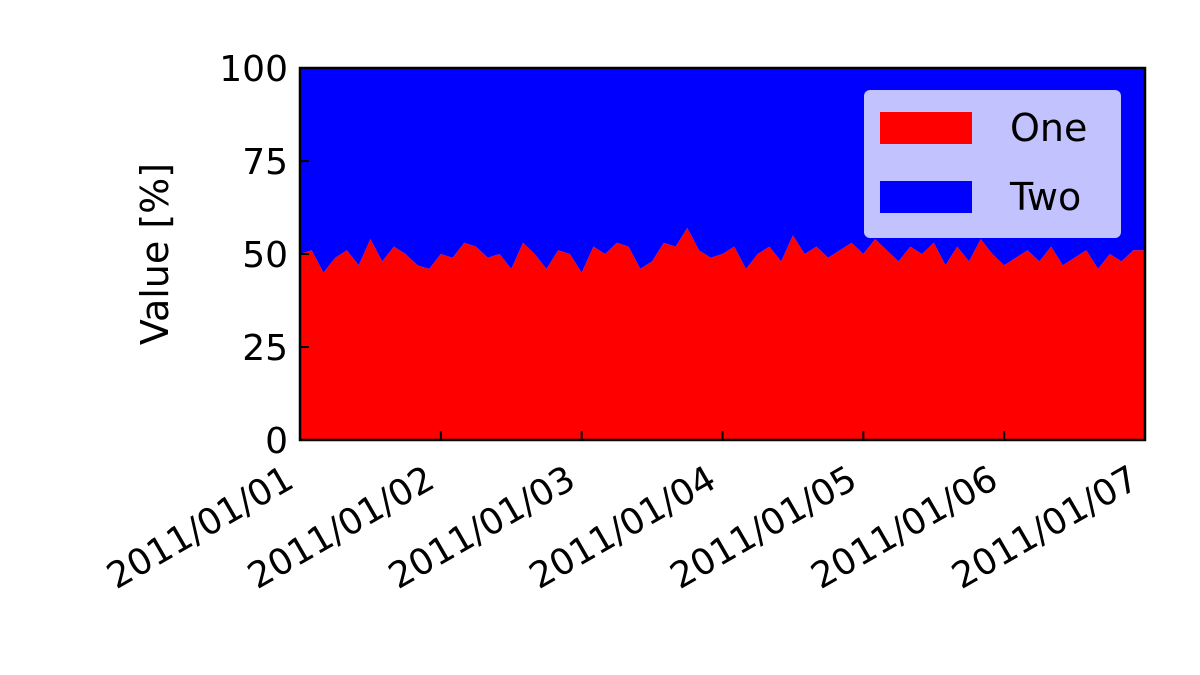 The image size is (1200, 675). Describe the element at coordinates (926, 197) in the screenshot. I see `legend-swatch-two` at that location.